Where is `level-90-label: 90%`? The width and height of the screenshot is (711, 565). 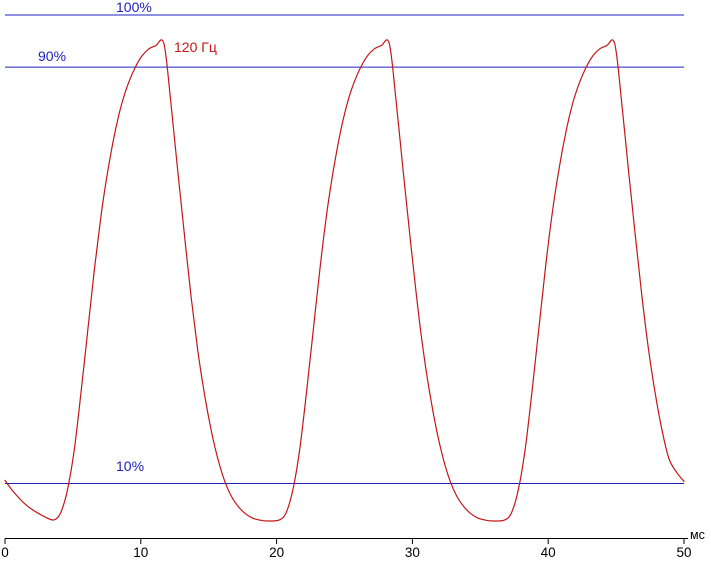 level-90-label: 90% is located at coordinates (52, 56).